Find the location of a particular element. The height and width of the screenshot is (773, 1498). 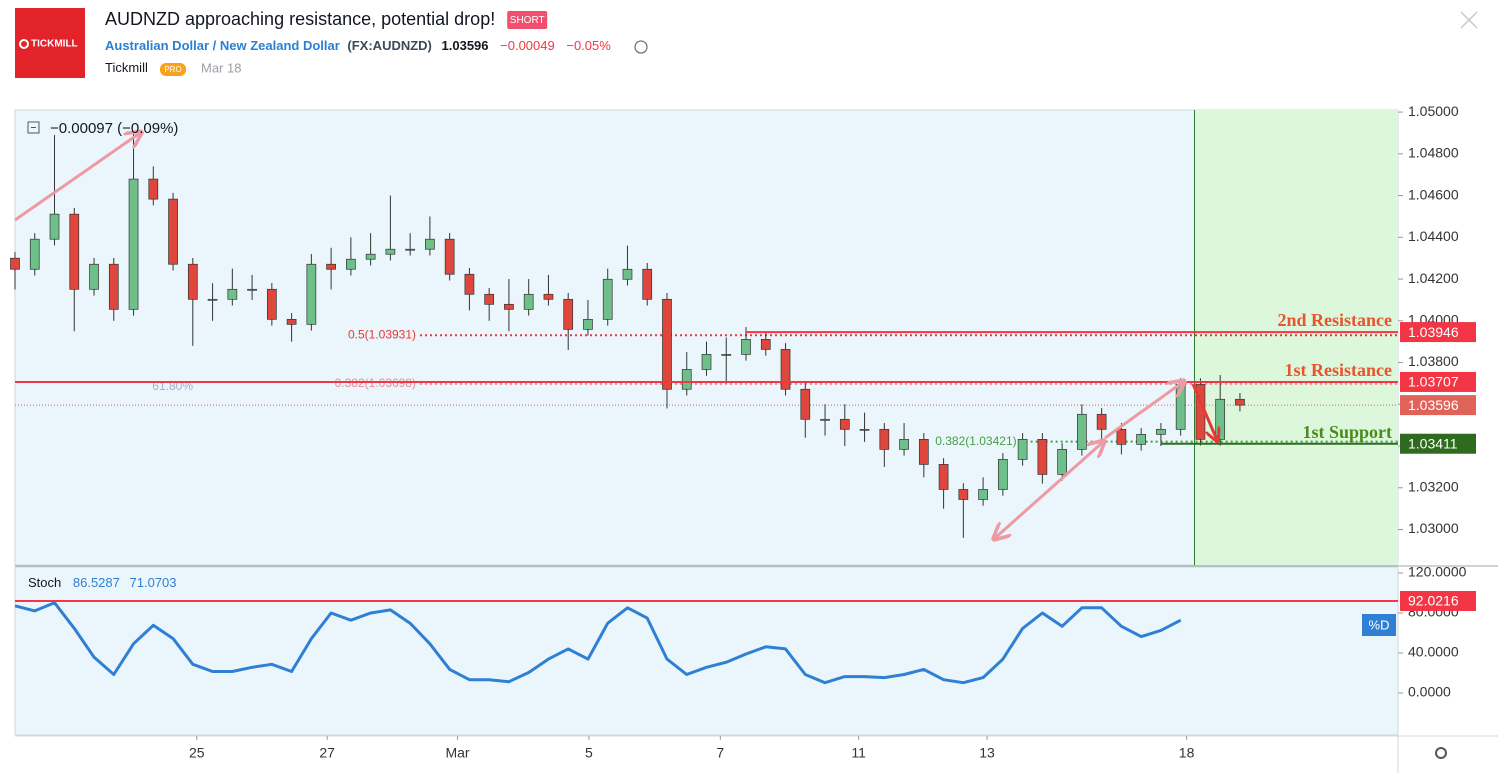

series-badge-text: %D is located at coordinates (1379, 624).